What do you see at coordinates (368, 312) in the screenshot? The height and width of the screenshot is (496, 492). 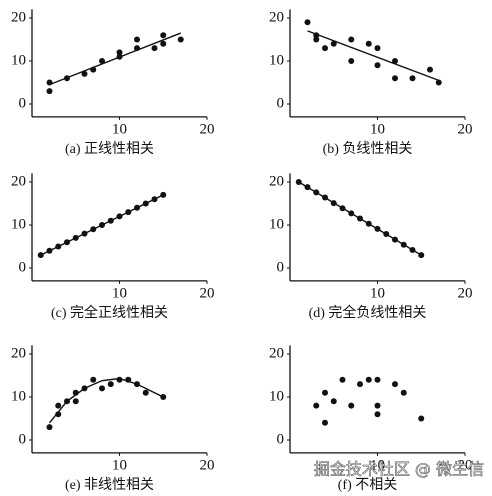 I see `caption: (d) 完全负线性相关` at bounding box center [368, 312].